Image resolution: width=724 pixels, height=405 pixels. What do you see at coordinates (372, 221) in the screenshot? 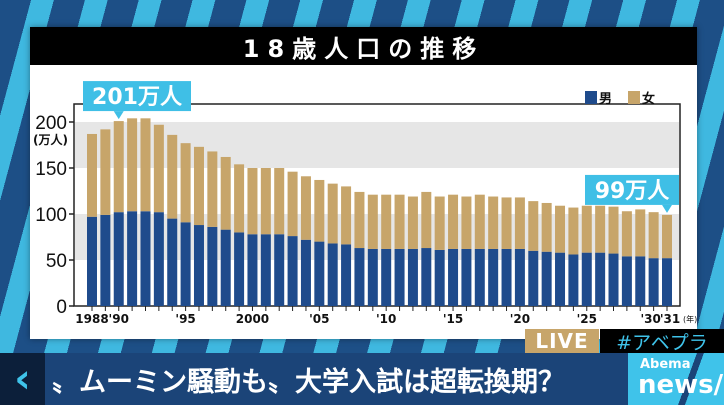
I see `bar-female-2009` at bounding box center [372, 221].